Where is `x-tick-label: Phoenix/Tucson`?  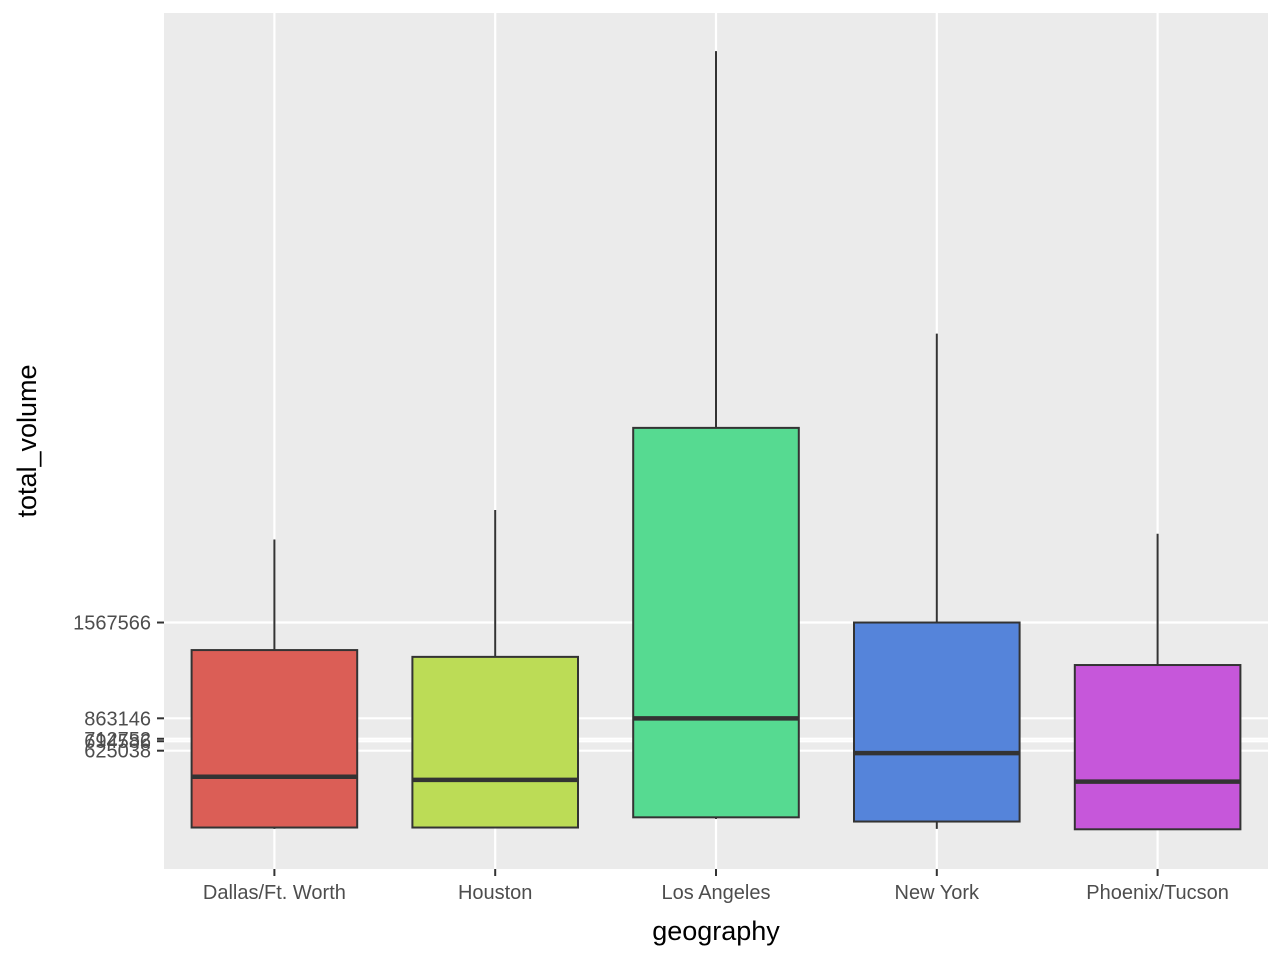
x-tick-label: Phoenix/Tucson is located at coordinates (1157, 893).